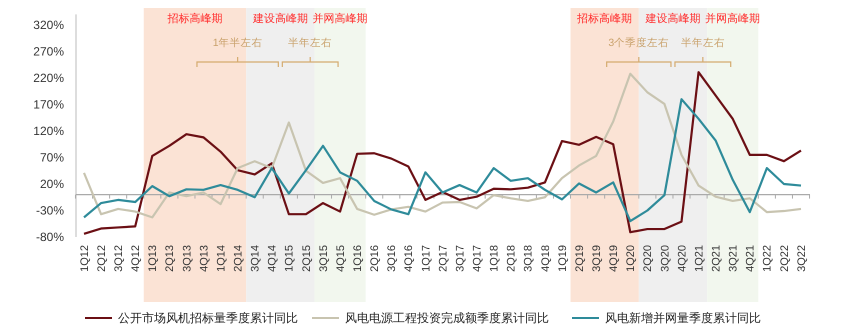  I want to click on x-tick-label: 3Q12, so click(118, 258).